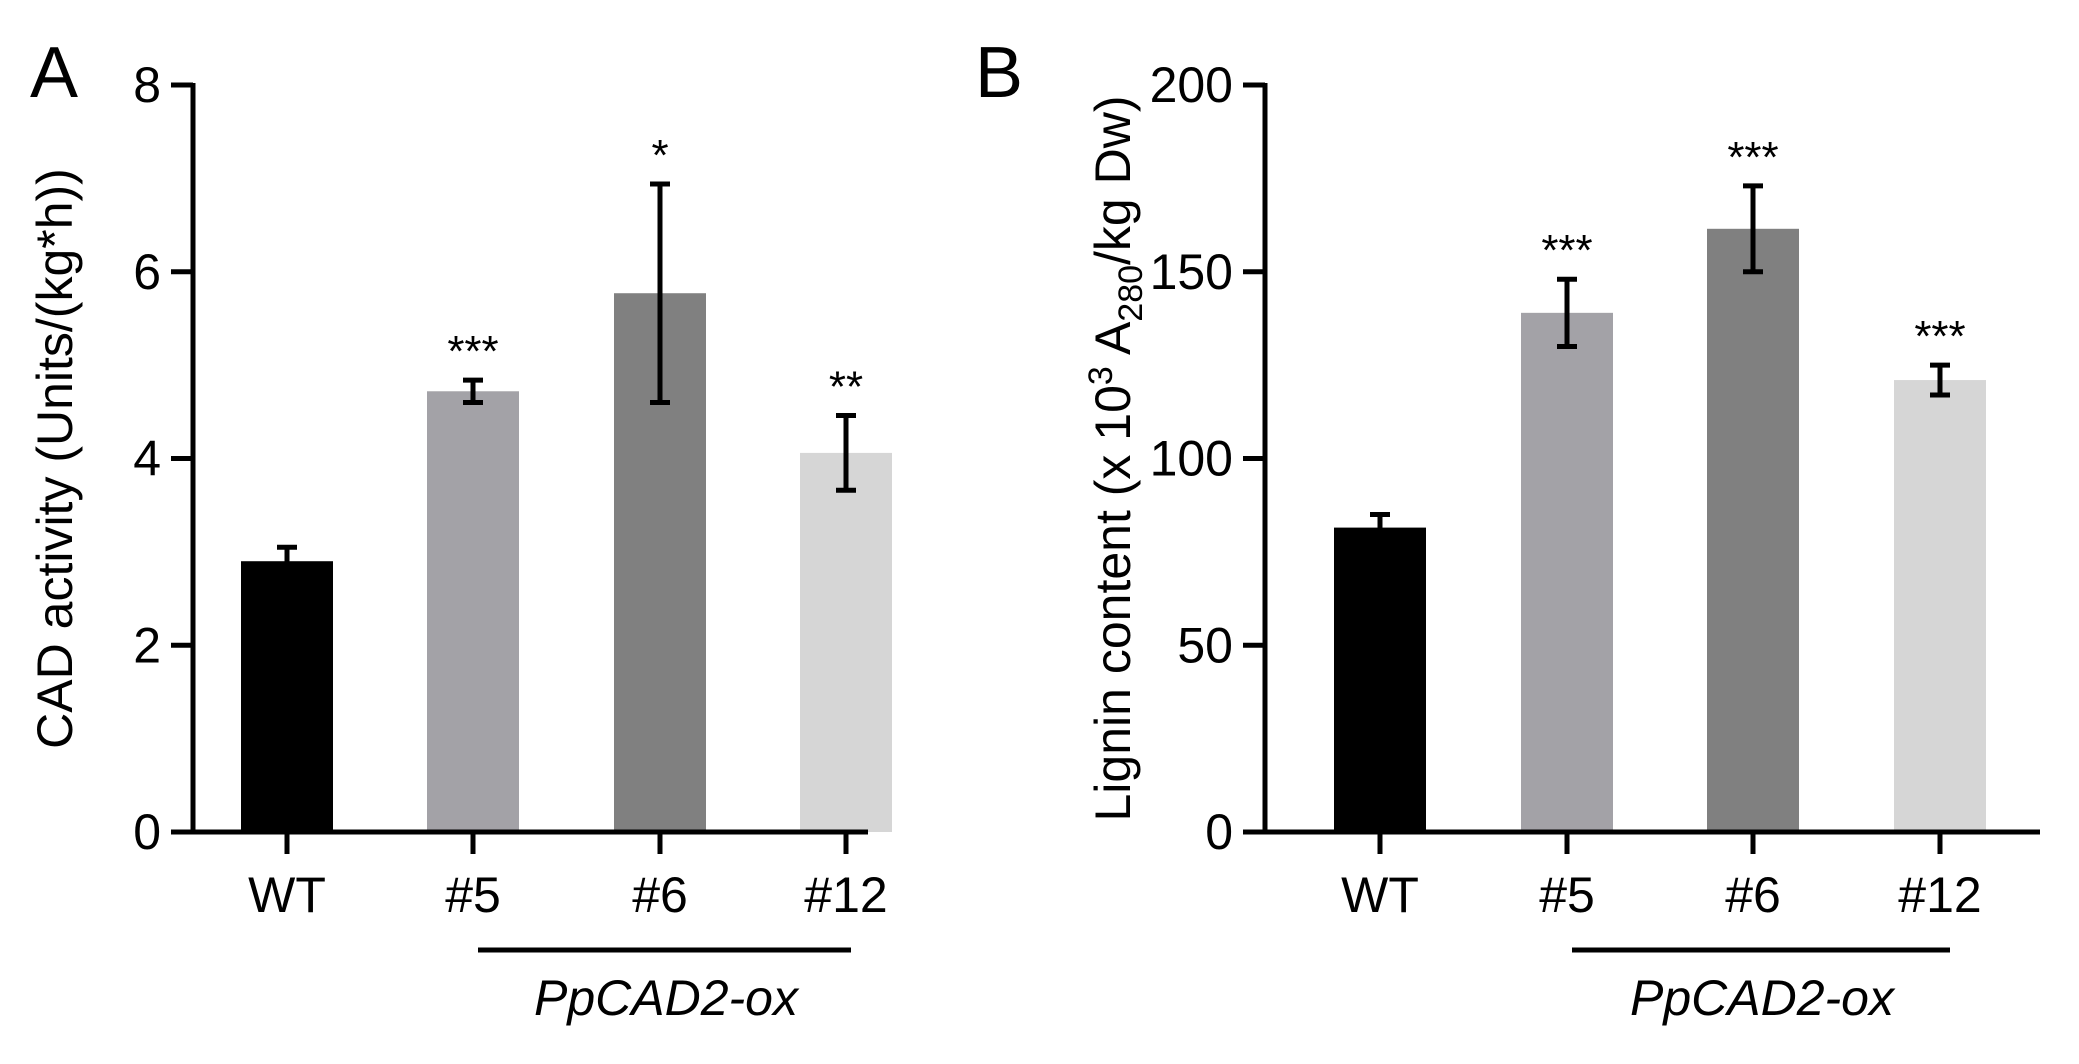 The width and height of the screenshot is (2079, 1064). I want to click on y-tick-label: 2, so click(147, 645).